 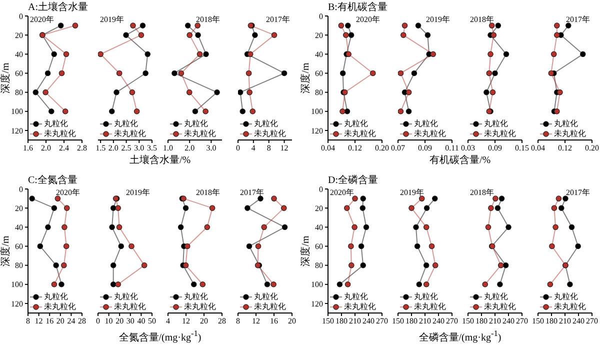 I want to click on x-axis-title: 有机碳含量/%, so click(x=460, y=160).